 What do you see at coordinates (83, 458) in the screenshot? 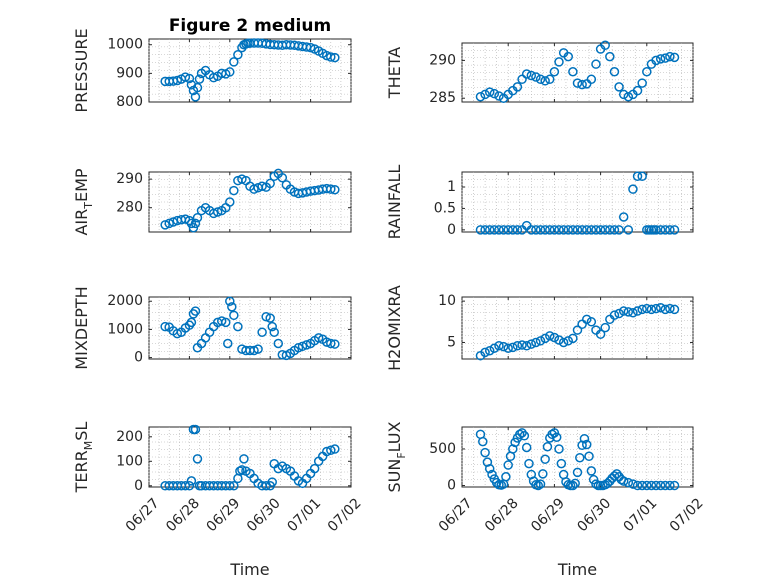
I see `y-axis-label: TERRMSL` at bounding box center [83, 458].